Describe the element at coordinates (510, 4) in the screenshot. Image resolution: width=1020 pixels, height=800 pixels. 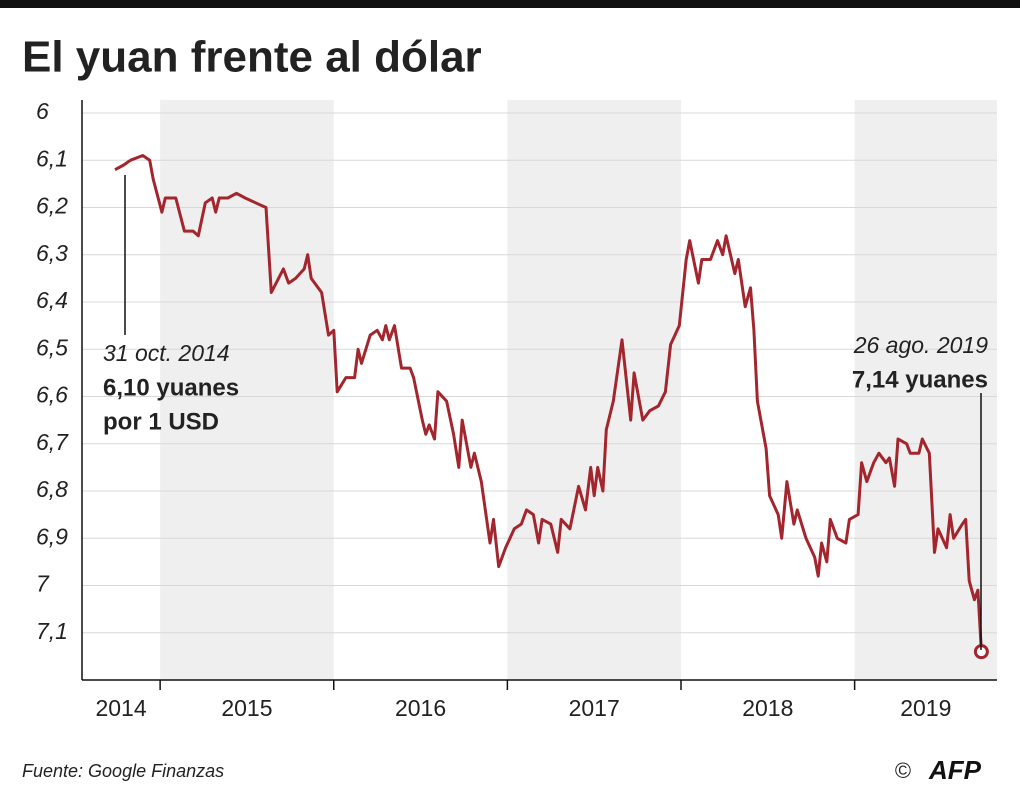
I see `top-bar` at that location.